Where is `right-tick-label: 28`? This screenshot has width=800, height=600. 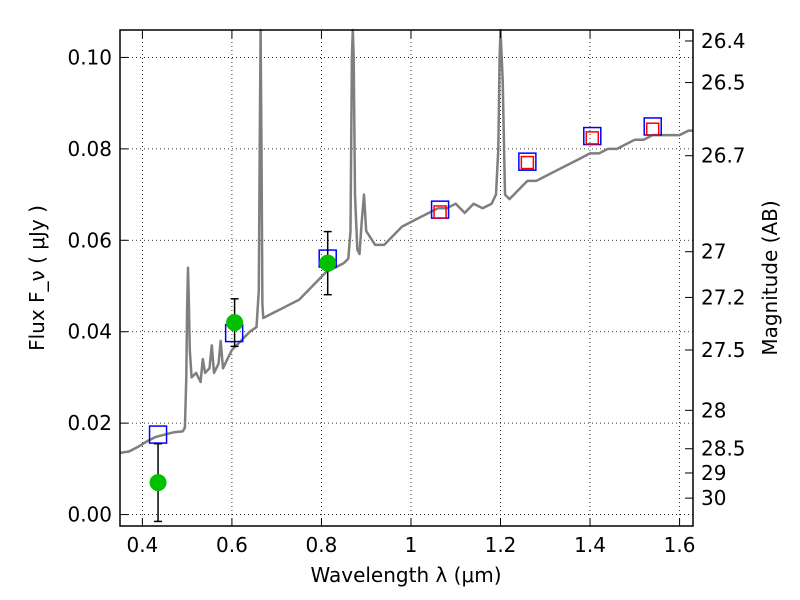
right-tick-label: 28 is located at coordinates (713, 410).